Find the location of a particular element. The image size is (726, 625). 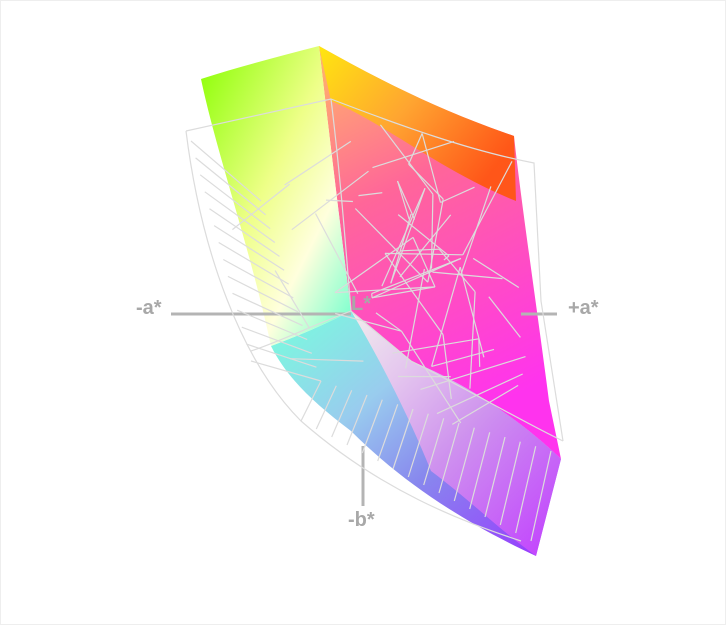

face-top is located at coordinates (417, 123).